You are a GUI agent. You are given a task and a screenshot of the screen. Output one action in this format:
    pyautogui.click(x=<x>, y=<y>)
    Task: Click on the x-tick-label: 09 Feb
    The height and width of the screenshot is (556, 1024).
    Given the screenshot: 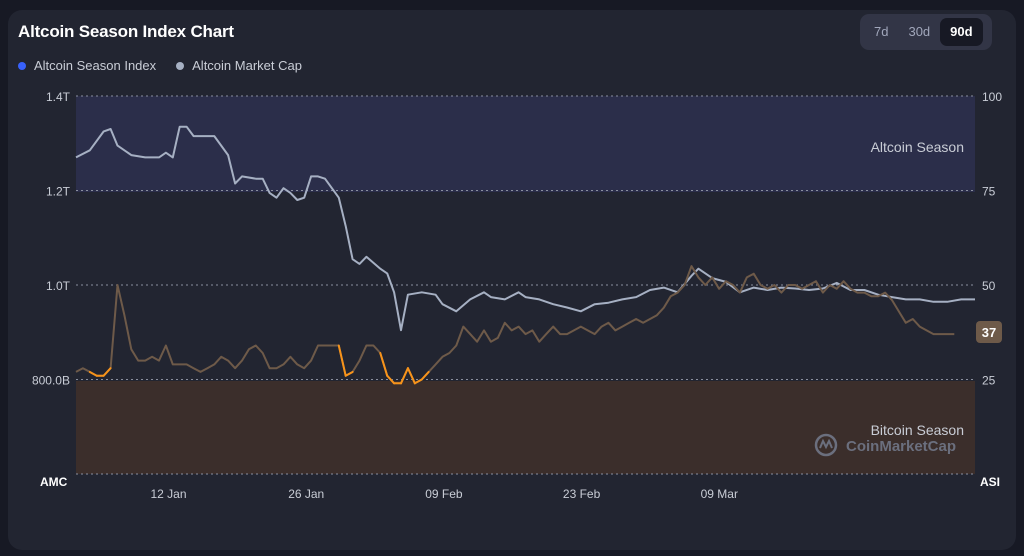 What is the action you would take?
    pyautogui.click(x=444, y=494)
    